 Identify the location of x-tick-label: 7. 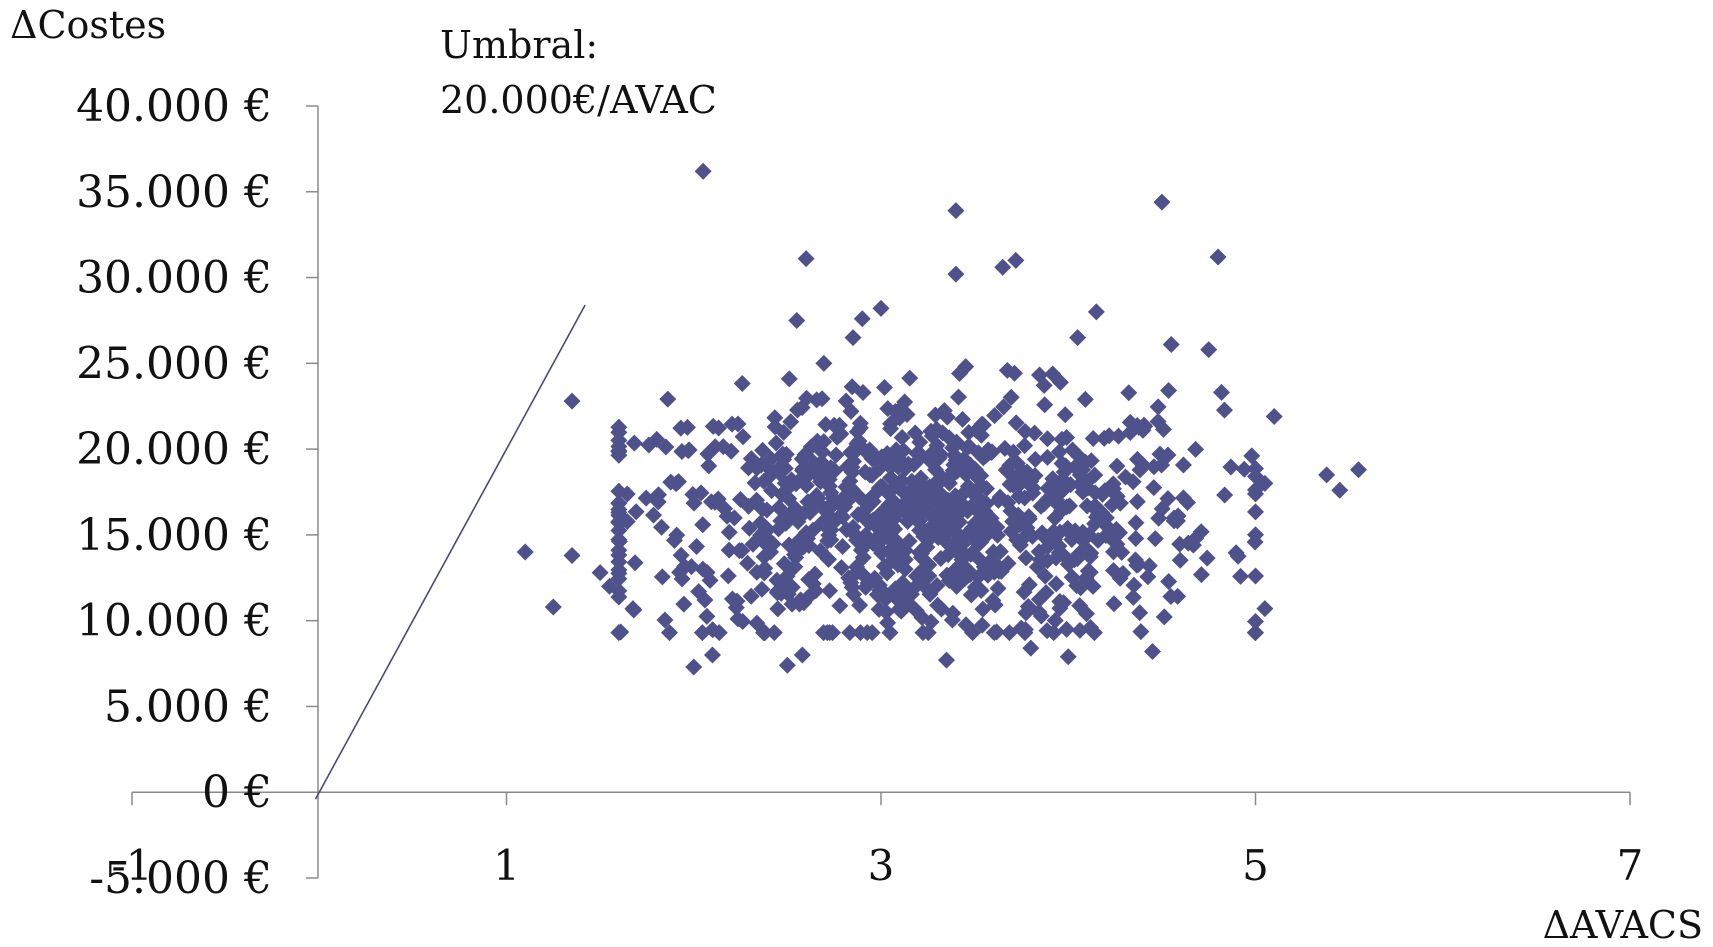
(1630, 865).